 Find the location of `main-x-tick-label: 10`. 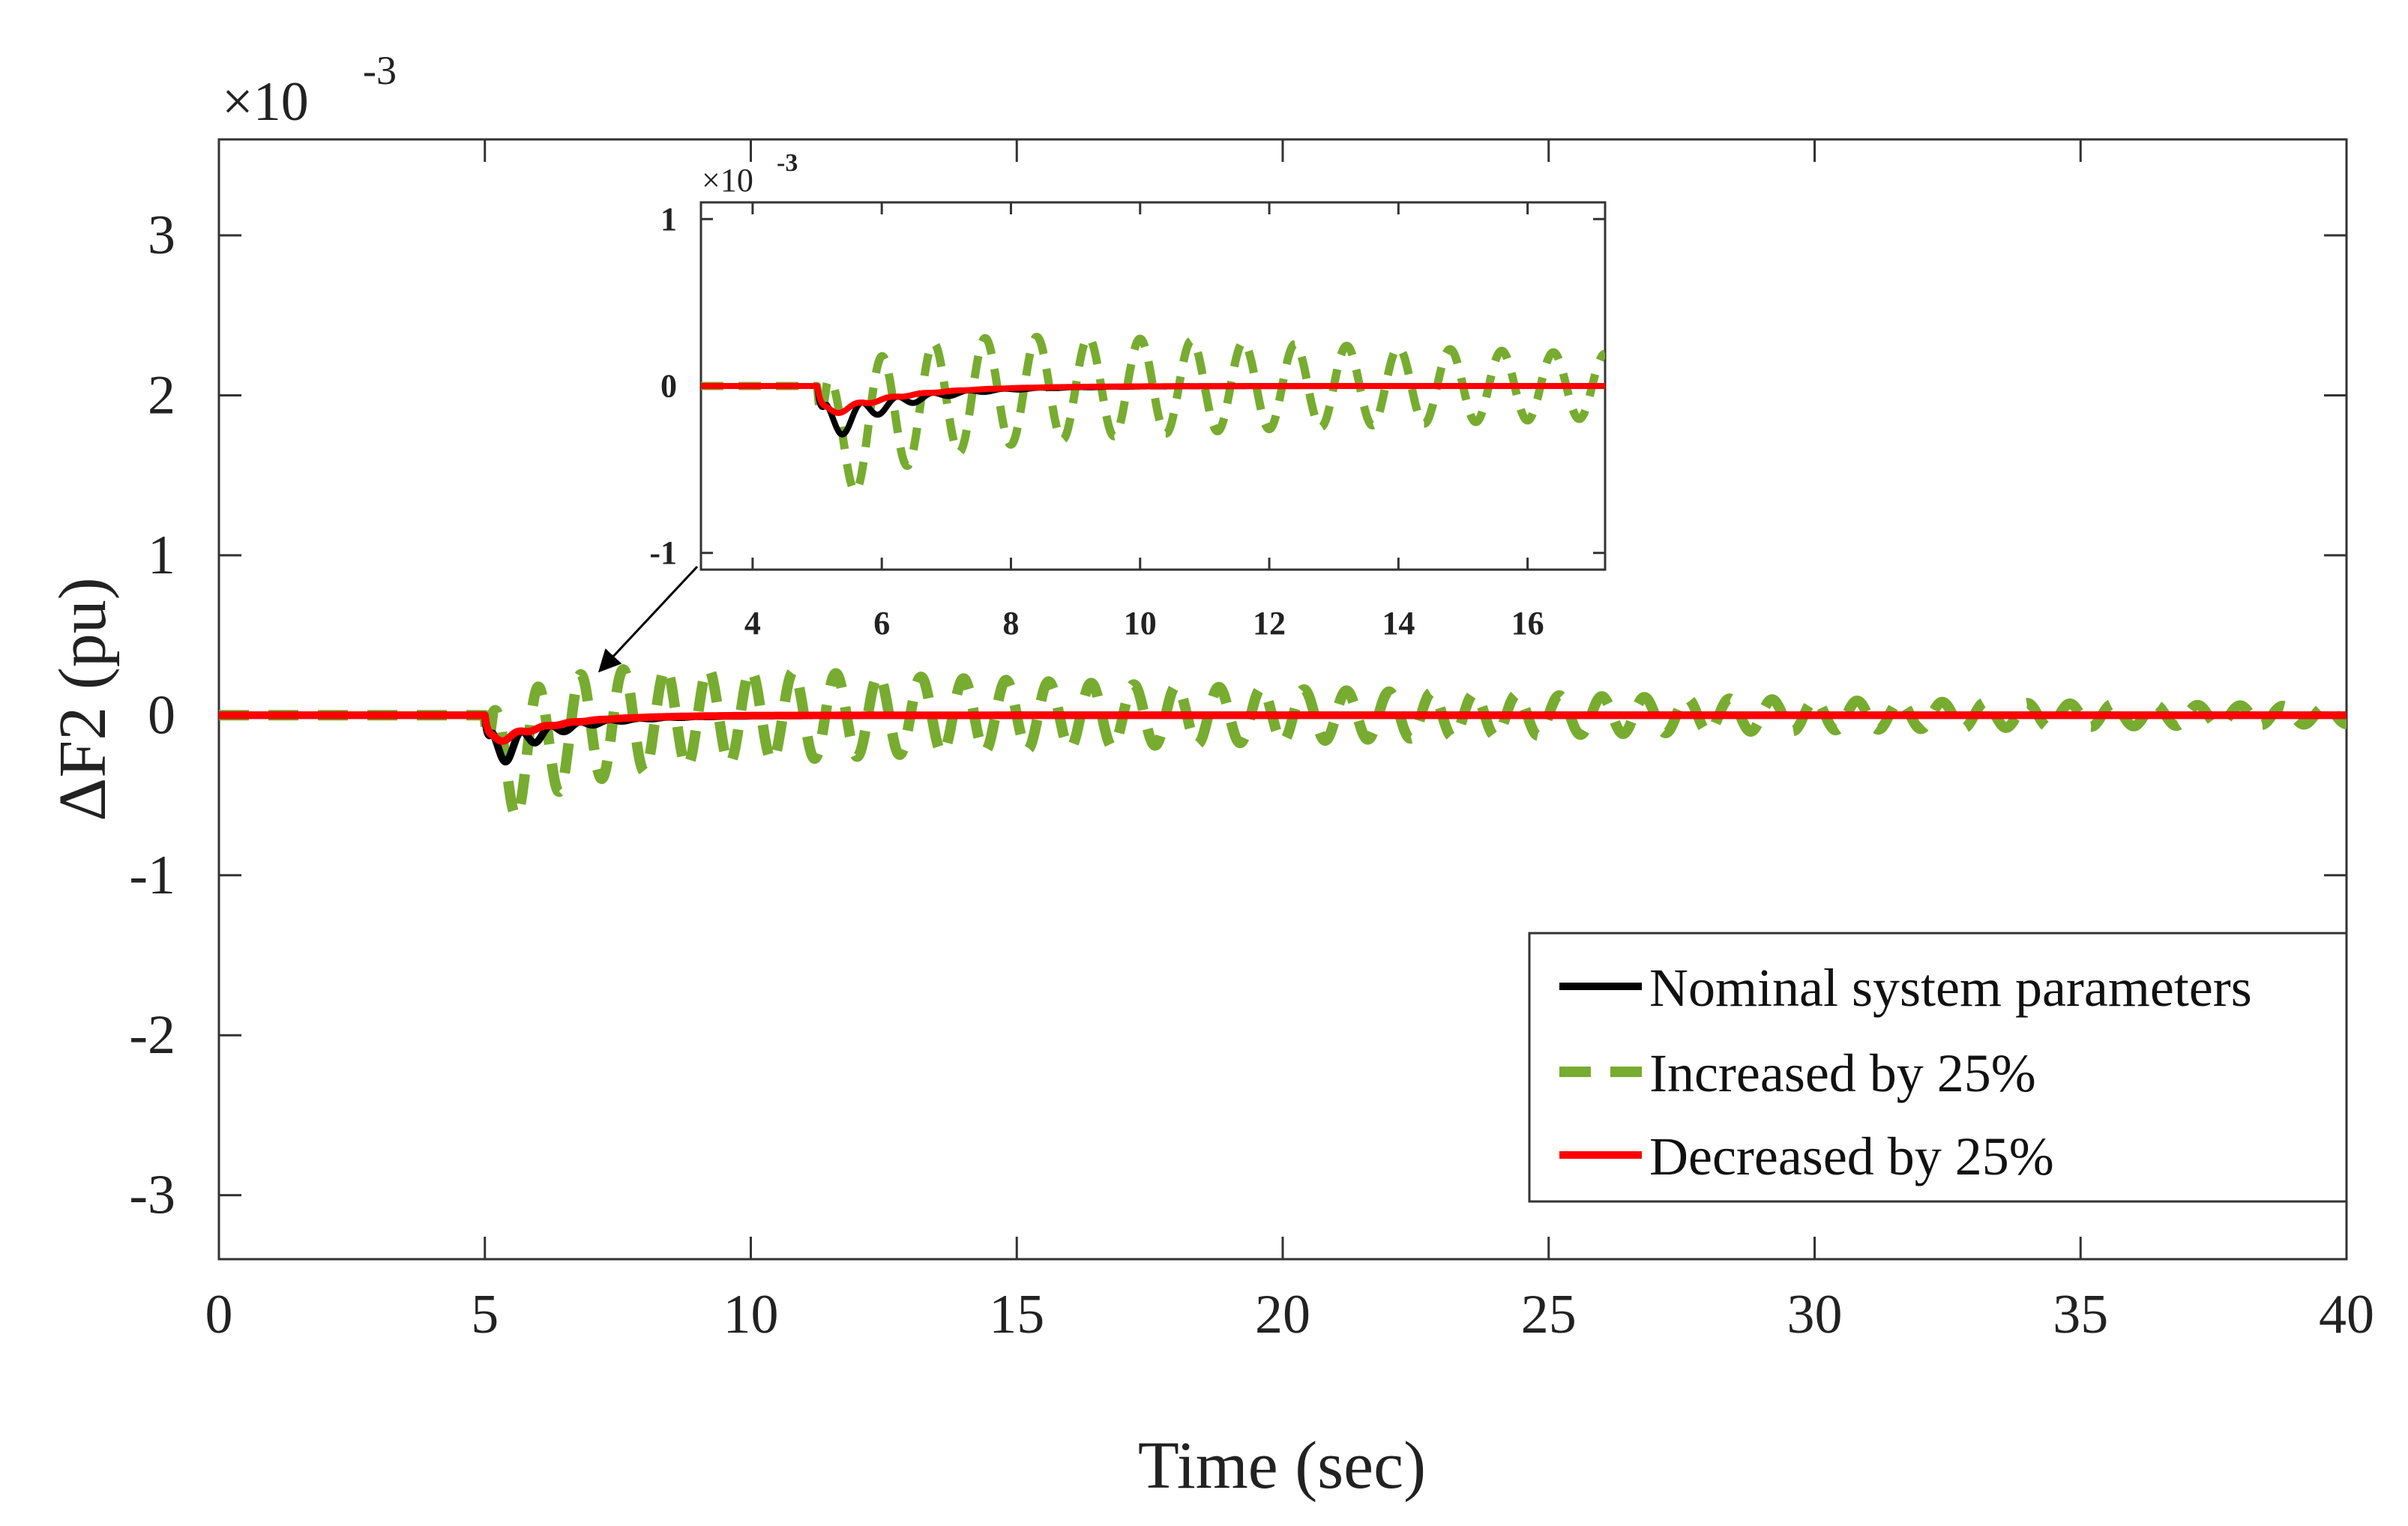

main-x-tick-label: 10 is located at coordinates (751, 1314).